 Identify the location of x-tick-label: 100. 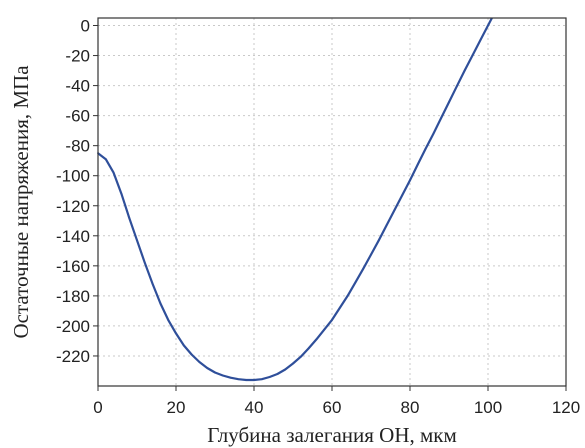
(488, 407).